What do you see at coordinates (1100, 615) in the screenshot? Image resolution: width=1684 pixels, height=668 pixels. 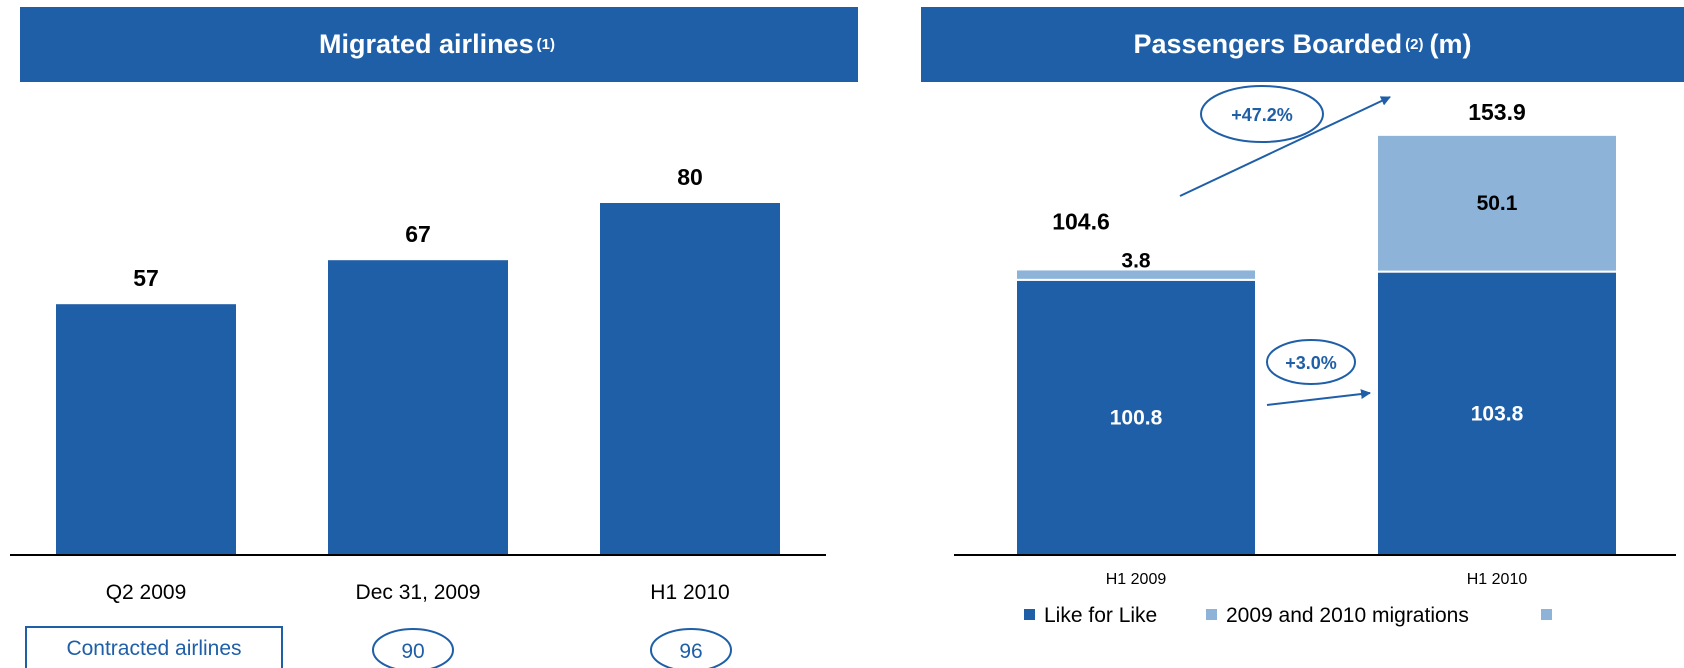 I see `legend-label-like-for-like: Like for Like` at bounding box center [1100, 615].